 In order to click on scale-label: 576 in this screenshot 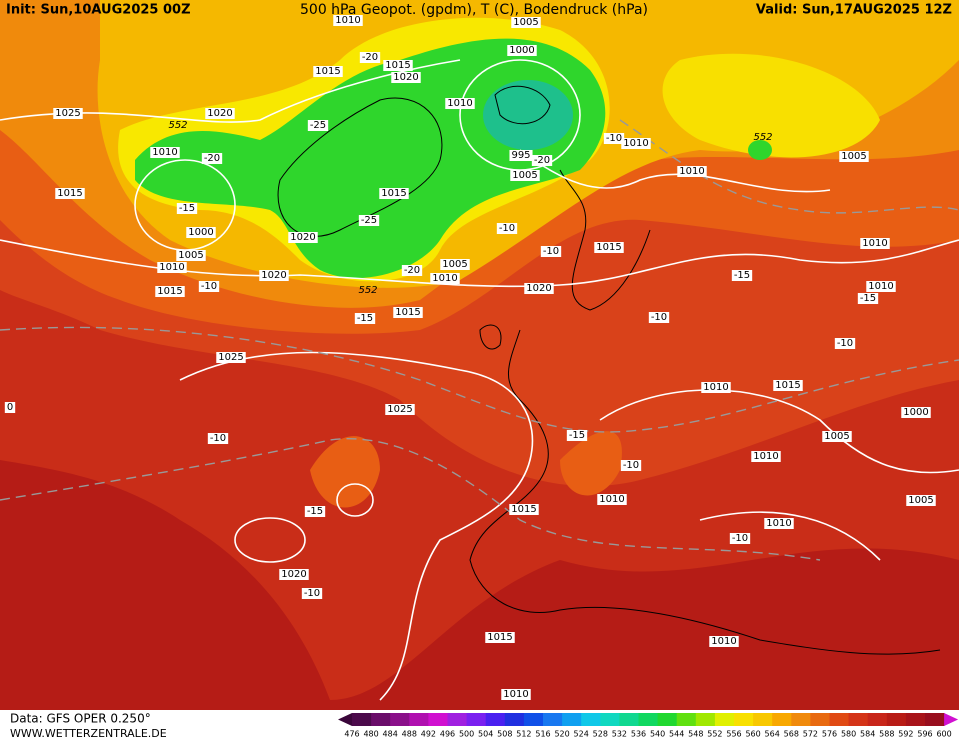, I will do `click(829, 734)`.